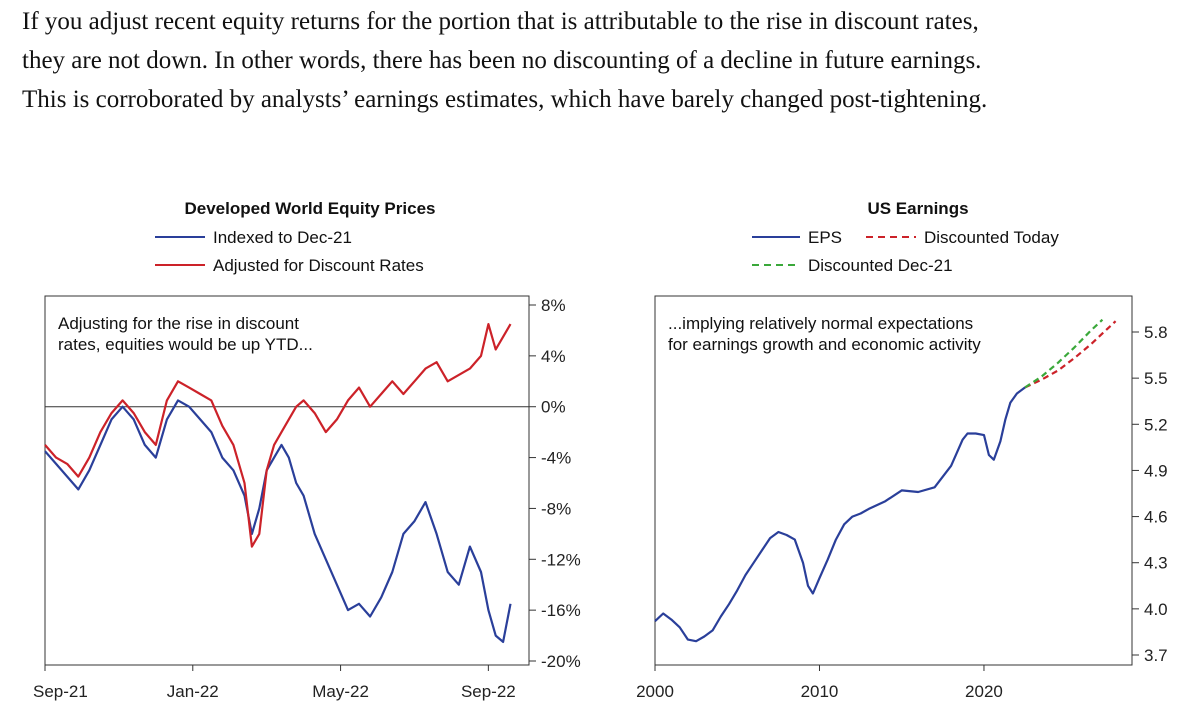 The image size is (1200, 723). What do you see at coordinates (1156, 378) in the screenshot?
I see `y-tick-label: 5.5` at bounding box center [1156, 378].